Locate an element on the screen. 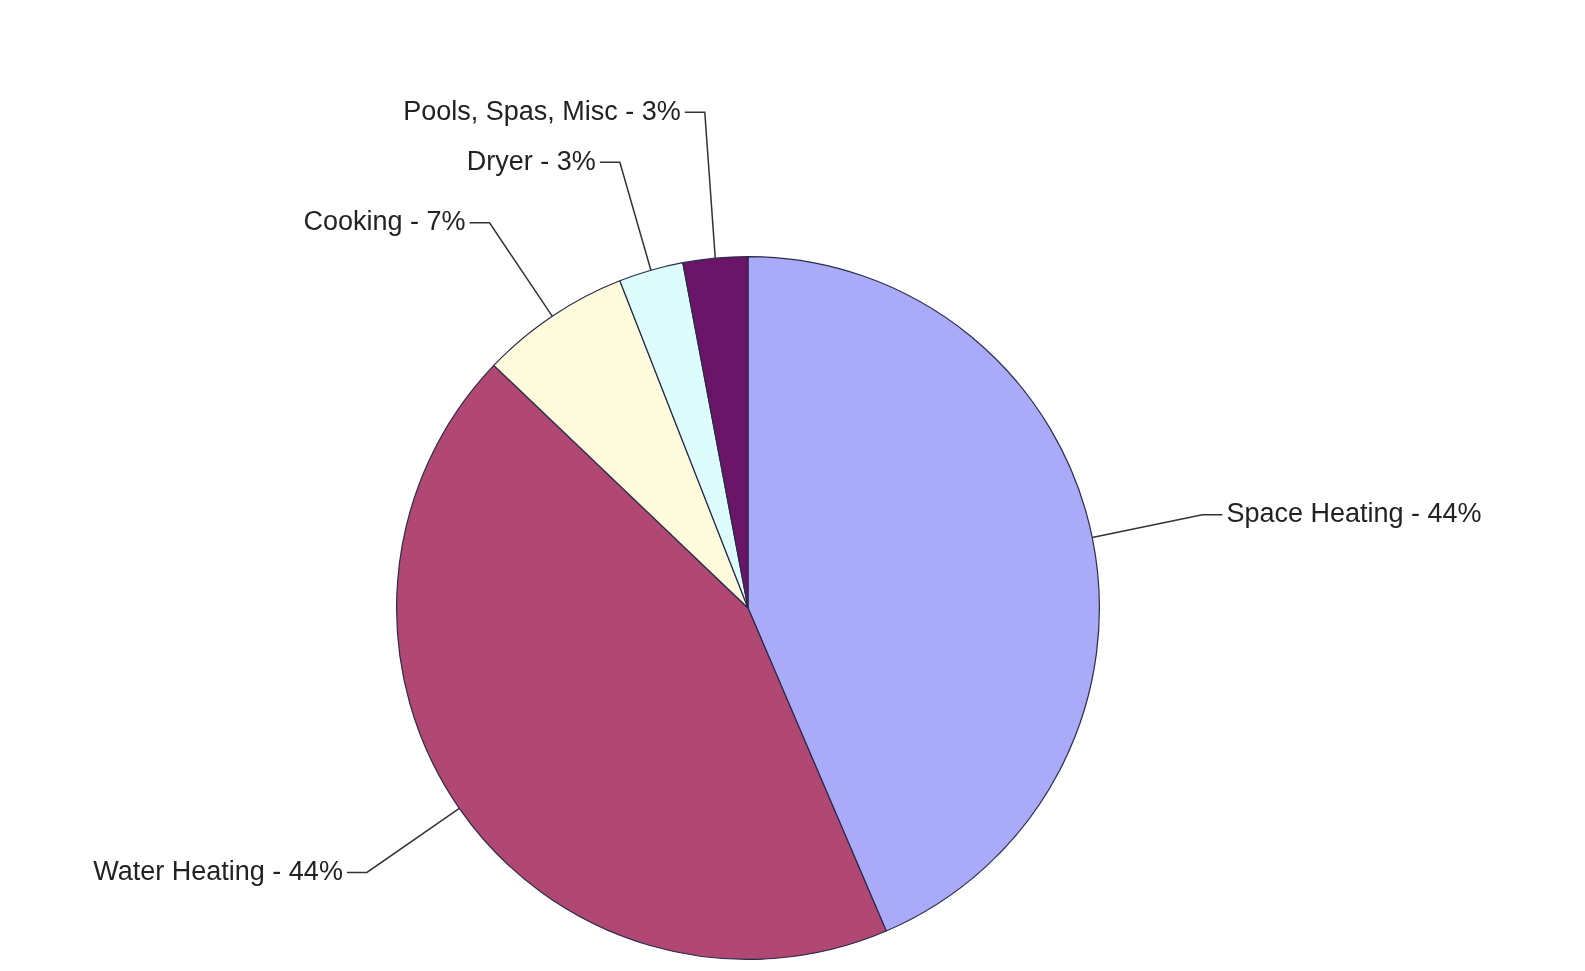  slice-label: Pools, Spas, Misc - 3% is located at coordinates (542, 110).